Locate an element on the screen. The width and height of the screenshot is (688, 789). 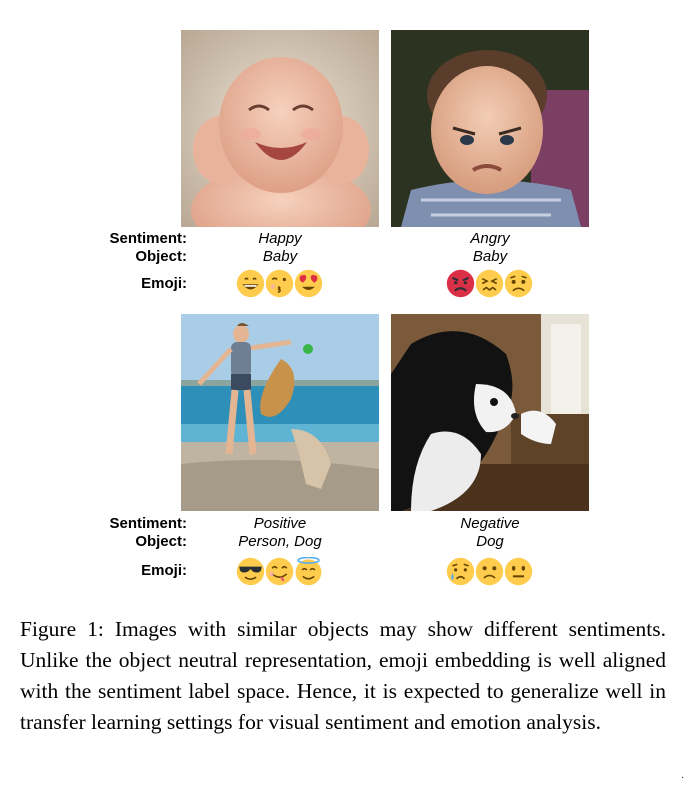
kissing-face-icon is located at coordinates (279, 283).